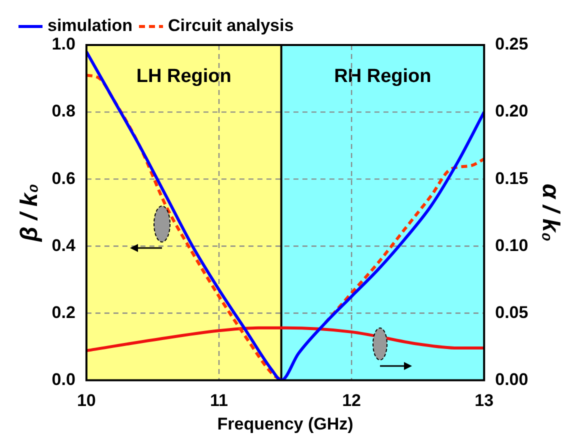 This screenshot has height=443, width=580. Describe the element at coordinates (64, 312) in the screenshot. I see `y-tick-label: 0.2` at that location.